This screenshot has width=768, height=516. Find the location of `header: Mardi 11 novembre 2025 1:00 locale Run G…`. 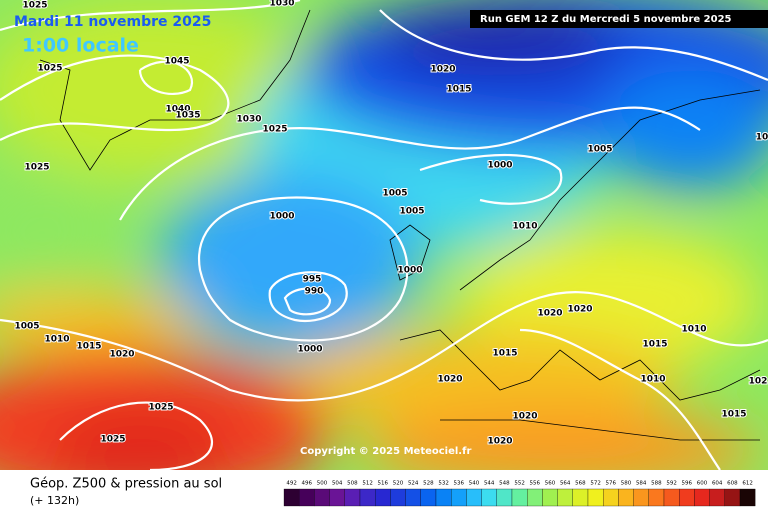

header: Mardi 11 novembre 2025 1:00 locale Run G… is located at coordinates (391, 33).